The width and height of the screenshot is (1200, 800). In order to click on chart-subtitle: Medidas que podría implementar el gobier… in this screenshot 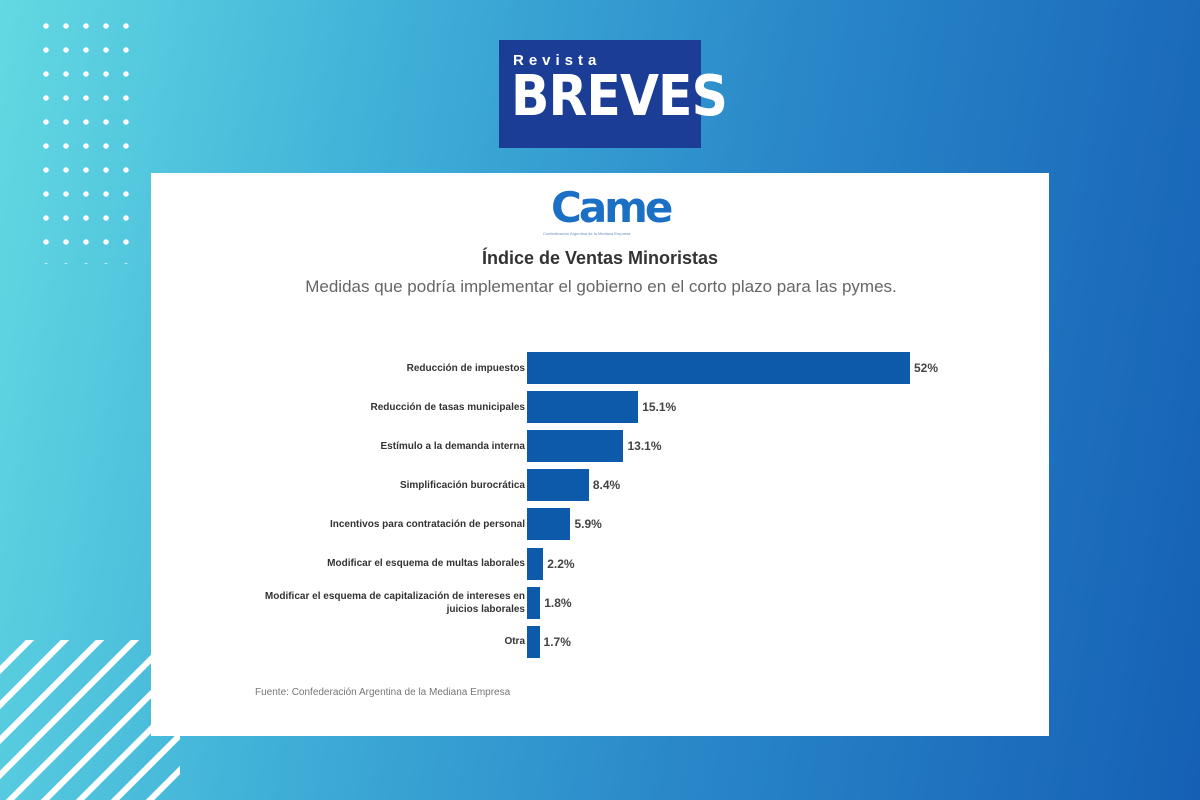, I will do `click(601, 286)`.